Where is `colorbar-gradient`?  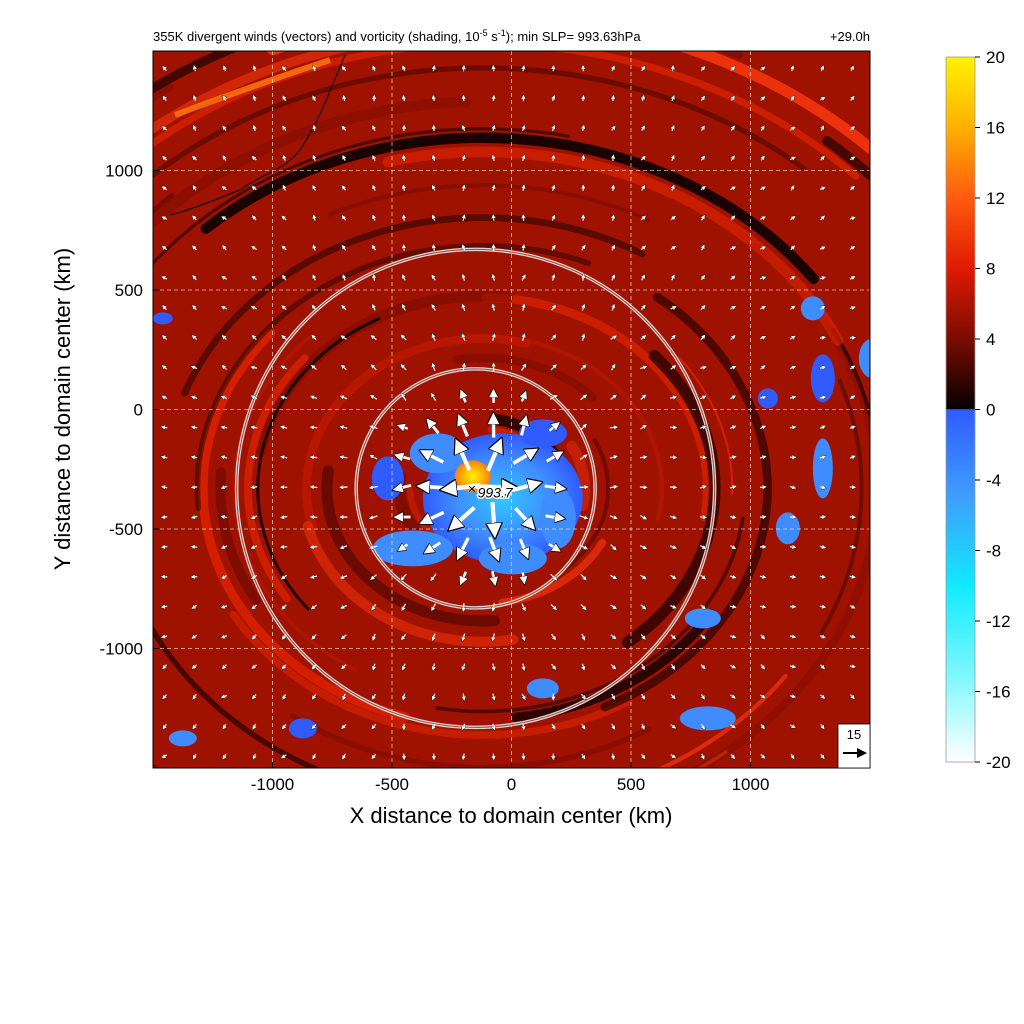
colorbar-gradient is located at coordinates (960, 409).